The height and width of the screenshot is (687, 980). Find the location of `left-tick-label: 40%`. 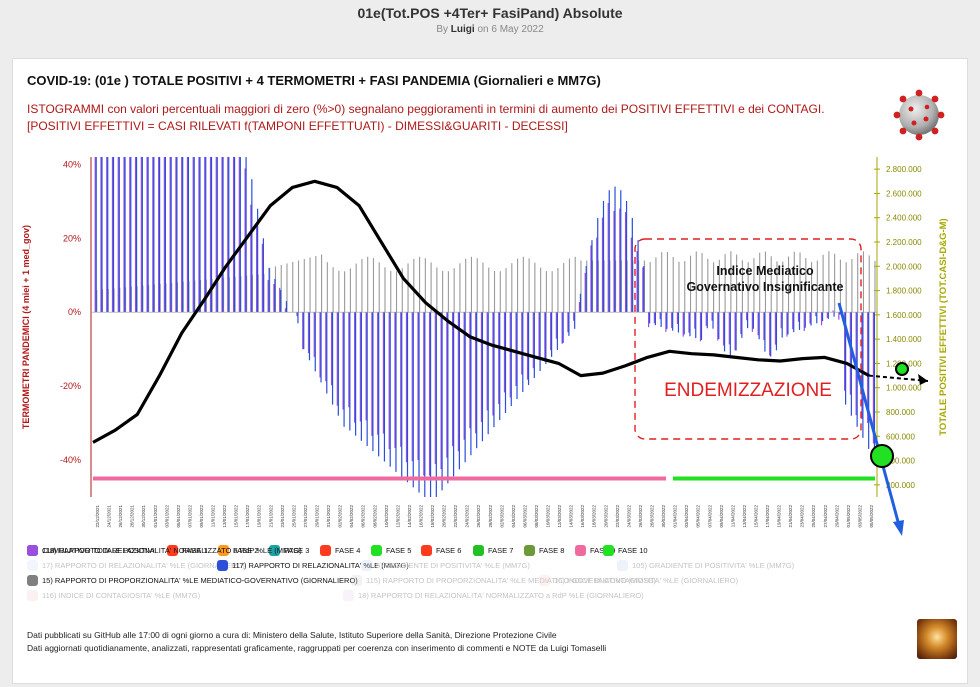

left-tick-label: 40% is located at coordinates (72, 164).